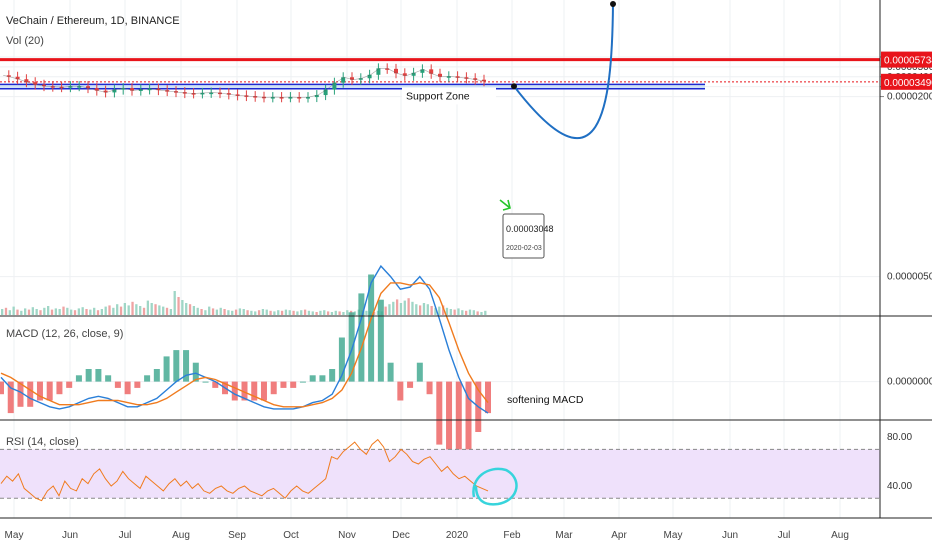 This screenshot has width=932, height=550. I want to click on callout-date: 2020-02-03, so click(524, 248).